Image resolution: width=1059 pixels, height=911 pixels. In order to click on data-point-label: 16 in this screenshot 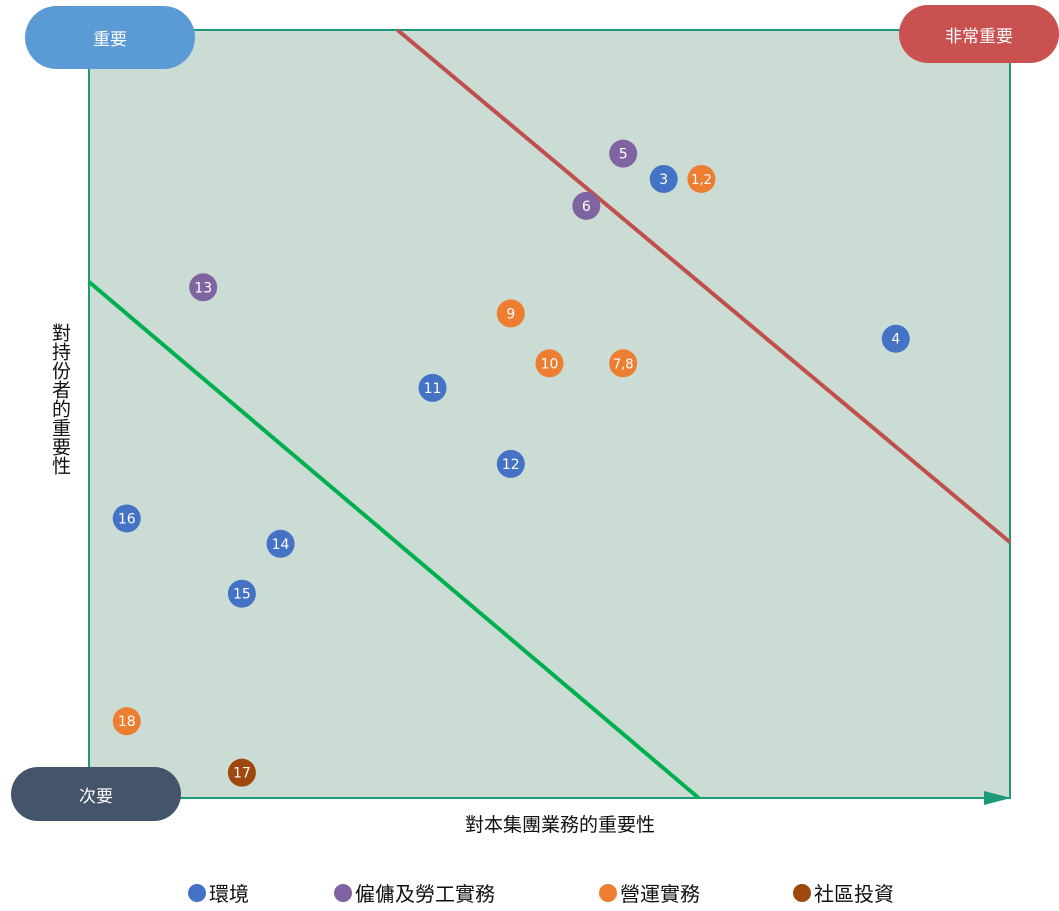, I will do `click(127, 519)`.